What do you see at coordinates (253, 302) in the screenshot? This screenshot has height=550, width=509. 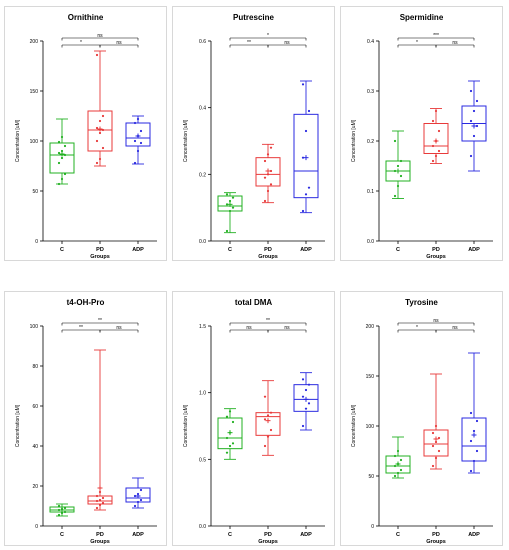 I see `chart-title: total DMA` at bounding box center [253, 302].